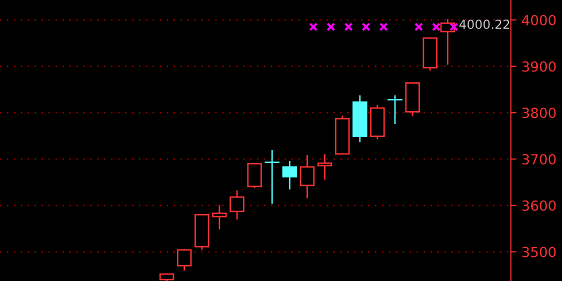  Describe the element at coordinates (484, 25) in the screenshot. I see `text: 4000.22` at that location.